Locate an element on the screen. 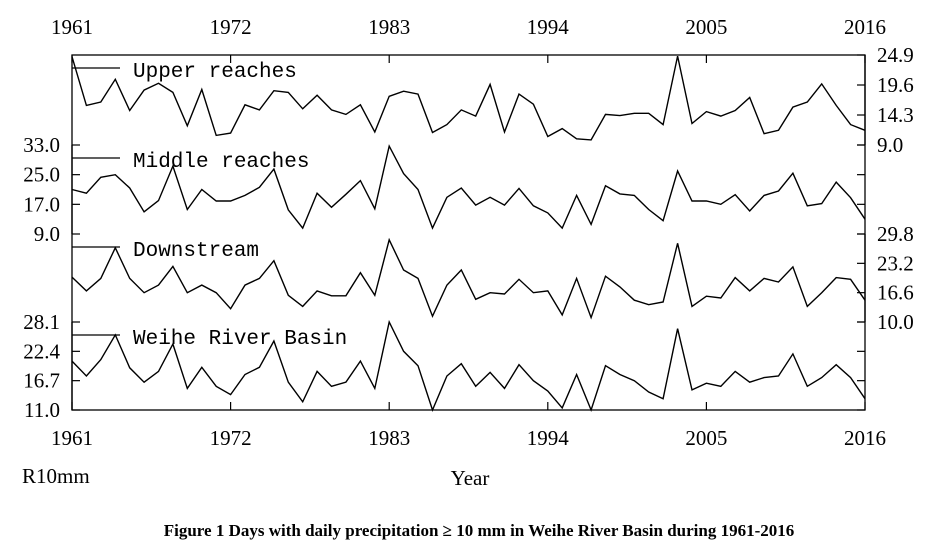 Image resolution: width=935 pixels, height=560 pixels. y-tick-label: 17.0 is located at coordinates (41, 204).